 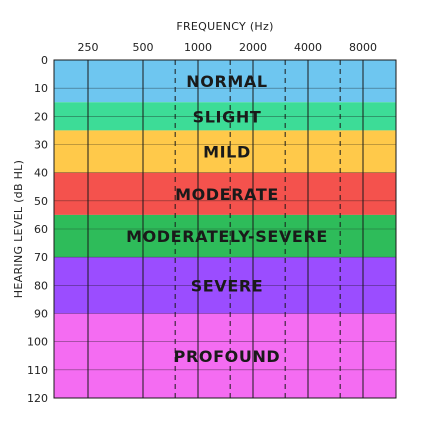 What do you see at coordinates (41, 145) in the screenshot?
I see `y-tick-label: 30` at bounding box center [41, 145].